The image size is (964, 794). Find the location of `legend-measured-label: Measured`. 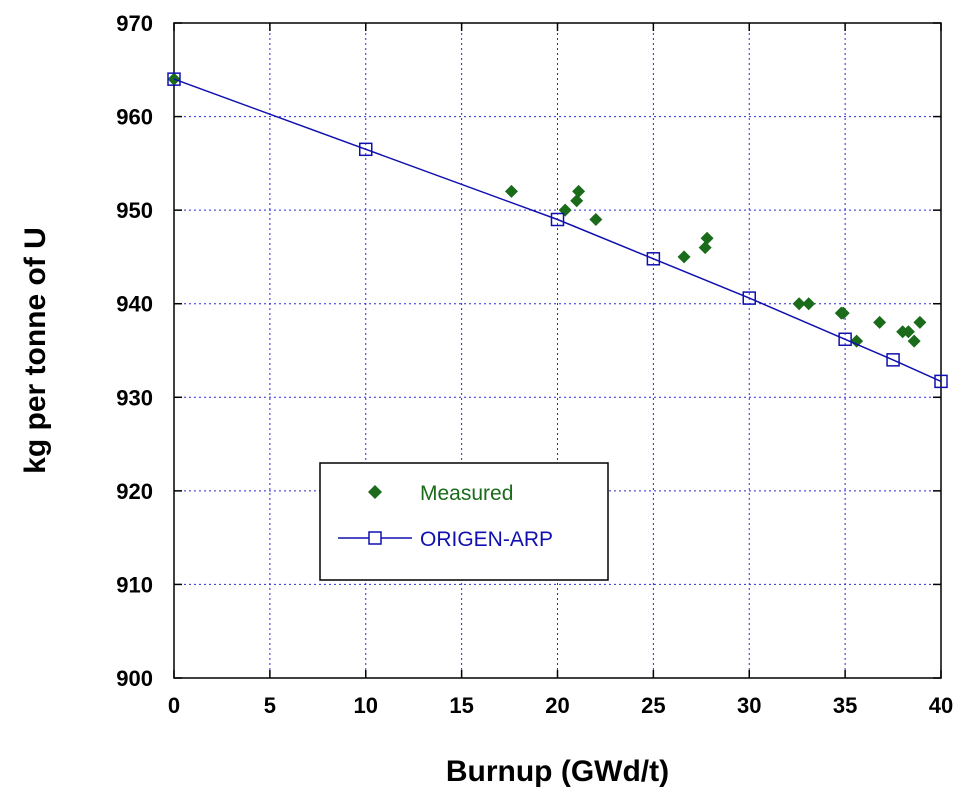

legend-measured-label: Measured is located at coordinates (466, 493).